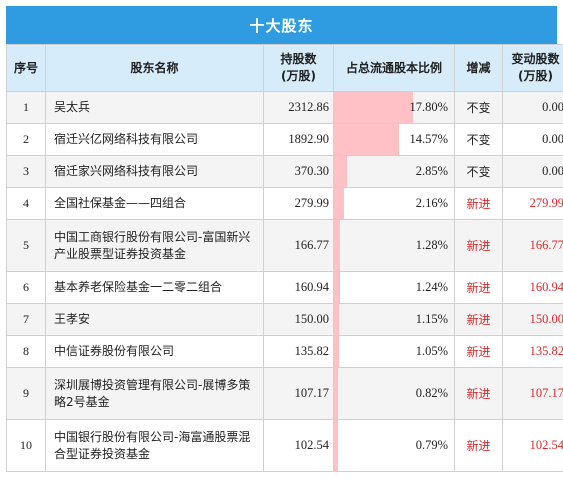  Describe the element at coordinates (394, 445) in the screenshot. I see `ratio-cell: 0.79%` at that location.